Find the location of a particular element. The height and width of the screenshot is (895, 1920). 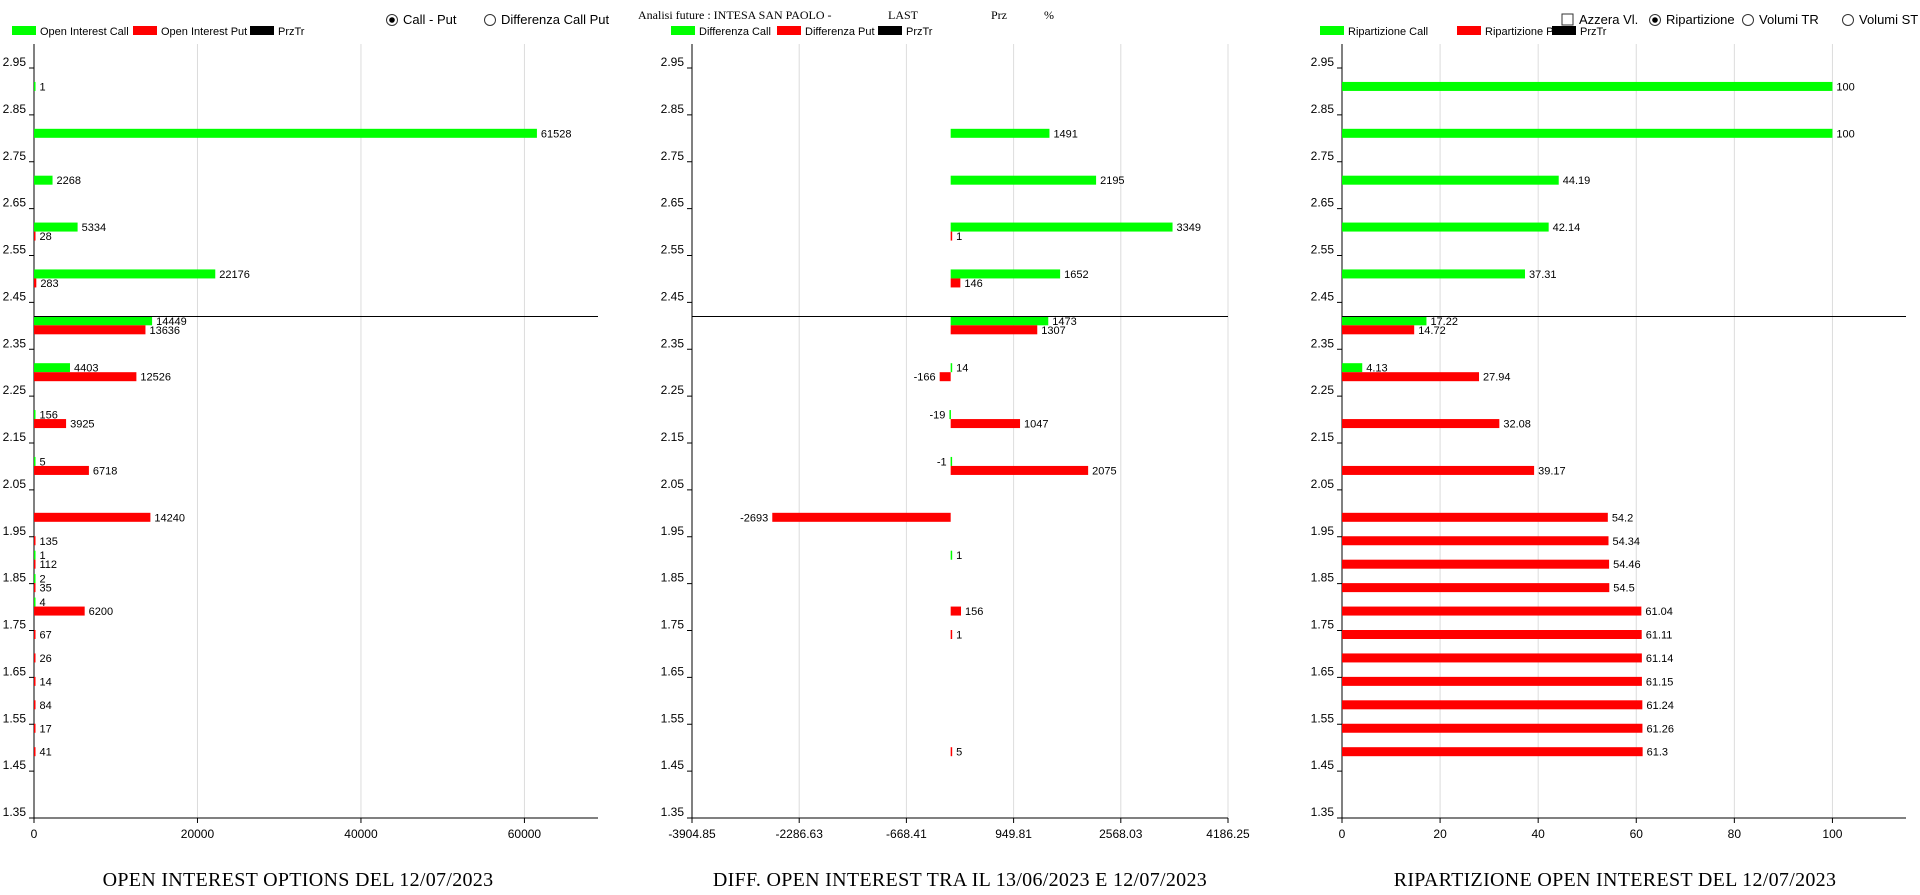

radio-ripartizione-label: Ripartizione is located at coordinates (1700, 19).